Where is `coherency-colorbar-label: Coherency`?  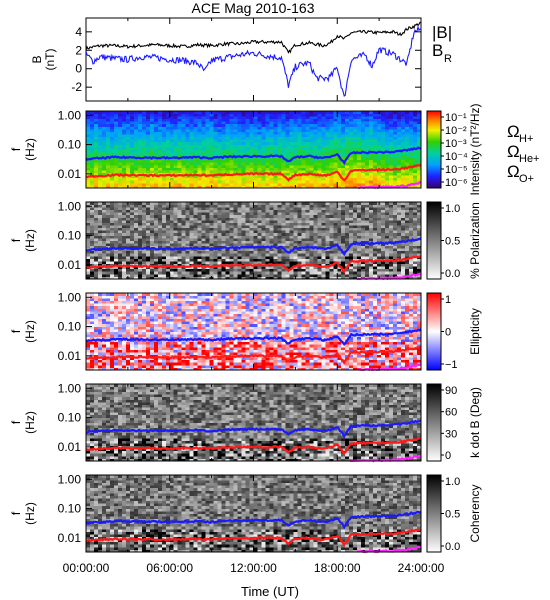
coherency-colorbar-label: Coherency is located at coordinates (475, 513).